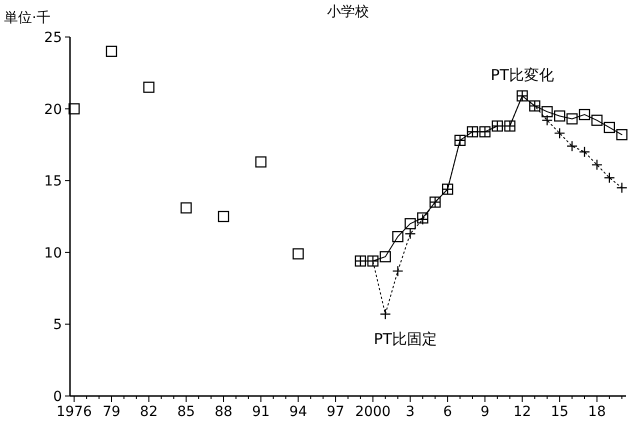  Describe the element at coordinates (53, 38) in the screenshot. I see `y-tick-label: 25` at that location.